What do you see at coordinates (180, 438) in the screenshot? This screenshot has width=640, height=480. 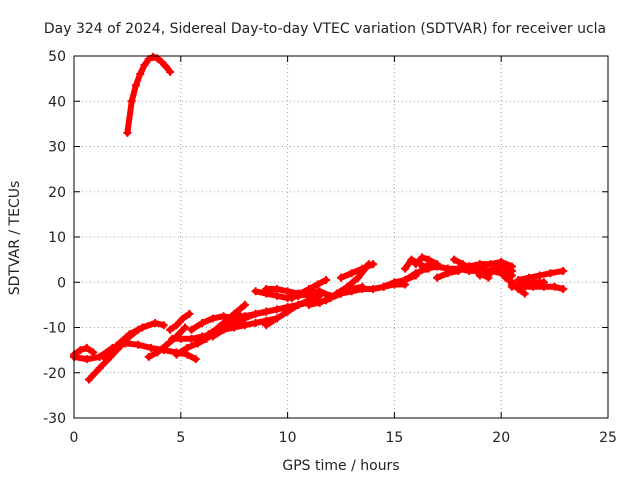 I see `x-tick-label: 5` at bounding box center [180, 438].